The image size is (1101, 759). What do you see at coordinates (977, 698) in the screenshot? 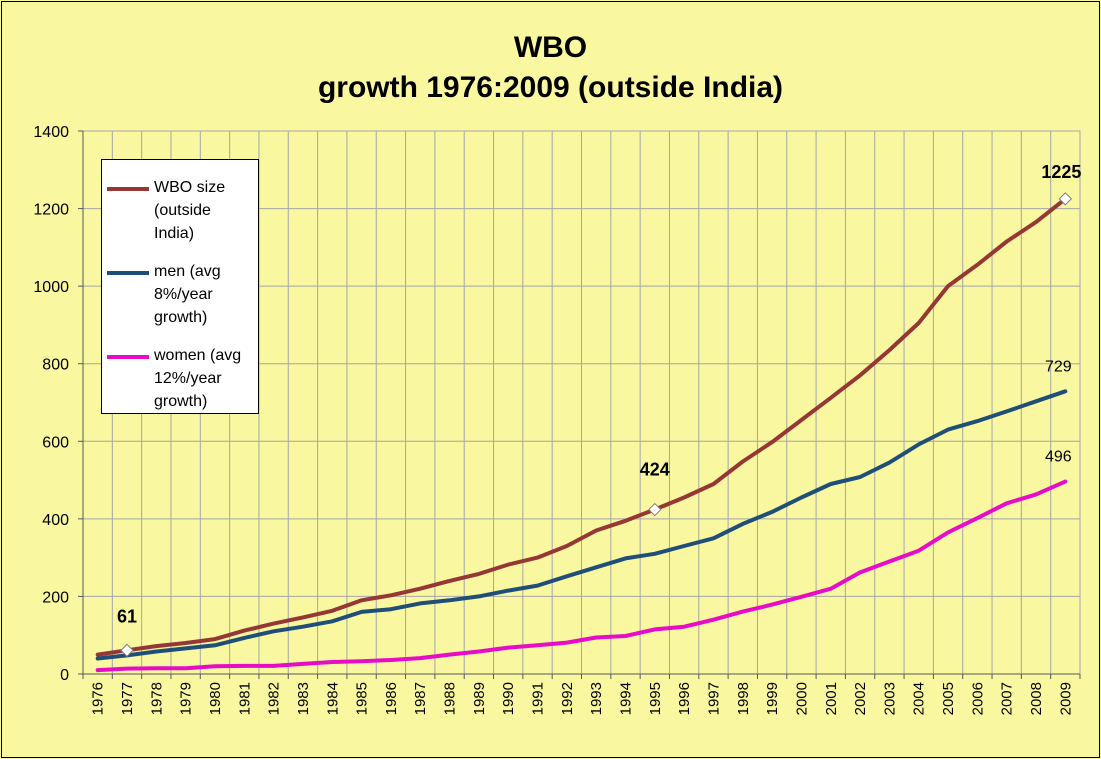
I see `x-tick-label: 2006` at bounding box center [977, 698].